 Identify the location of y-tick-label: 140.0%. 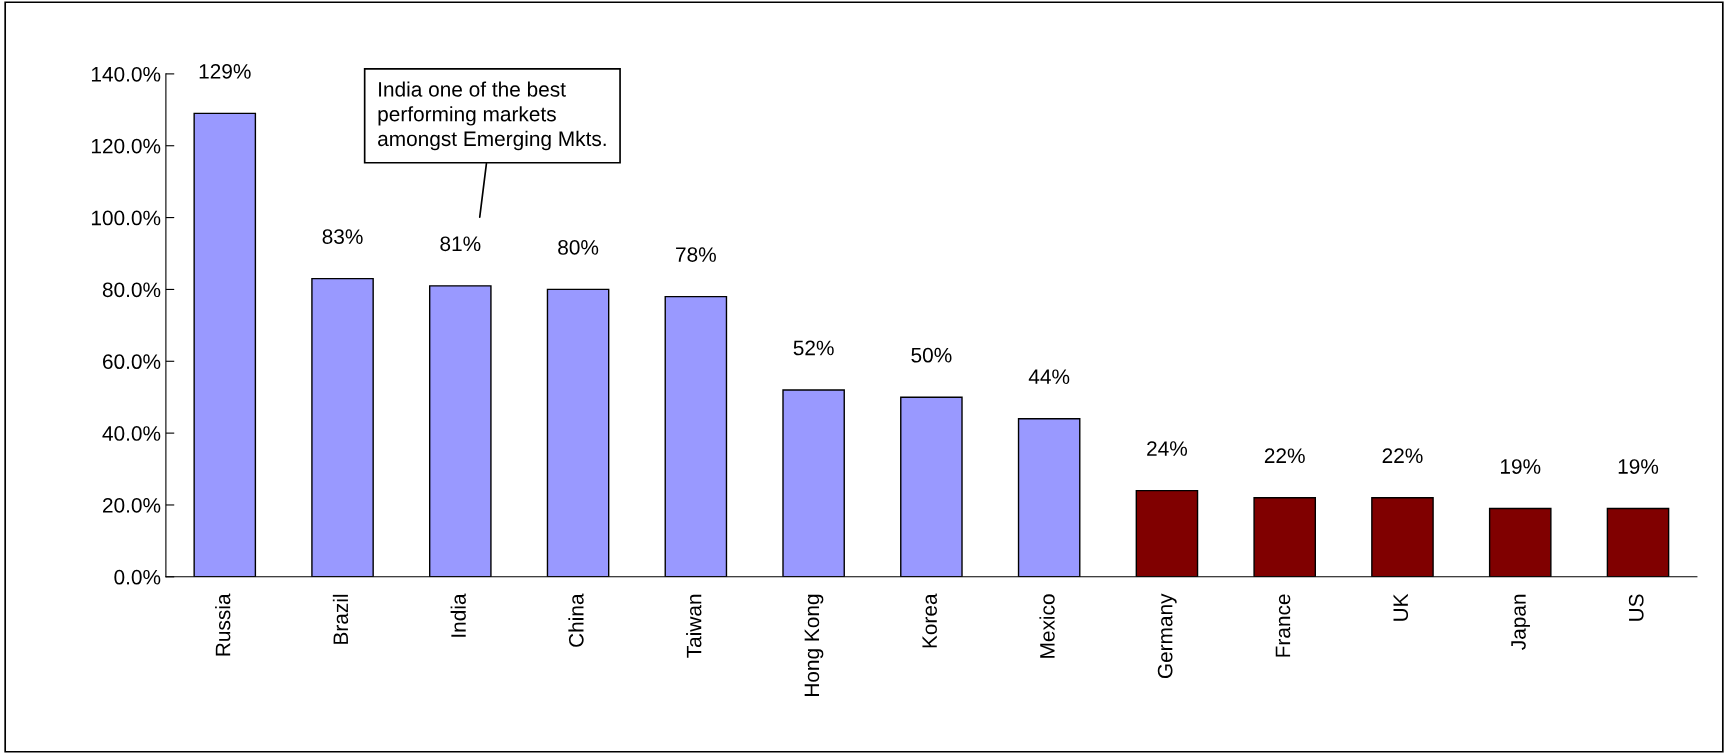
(126, 74).